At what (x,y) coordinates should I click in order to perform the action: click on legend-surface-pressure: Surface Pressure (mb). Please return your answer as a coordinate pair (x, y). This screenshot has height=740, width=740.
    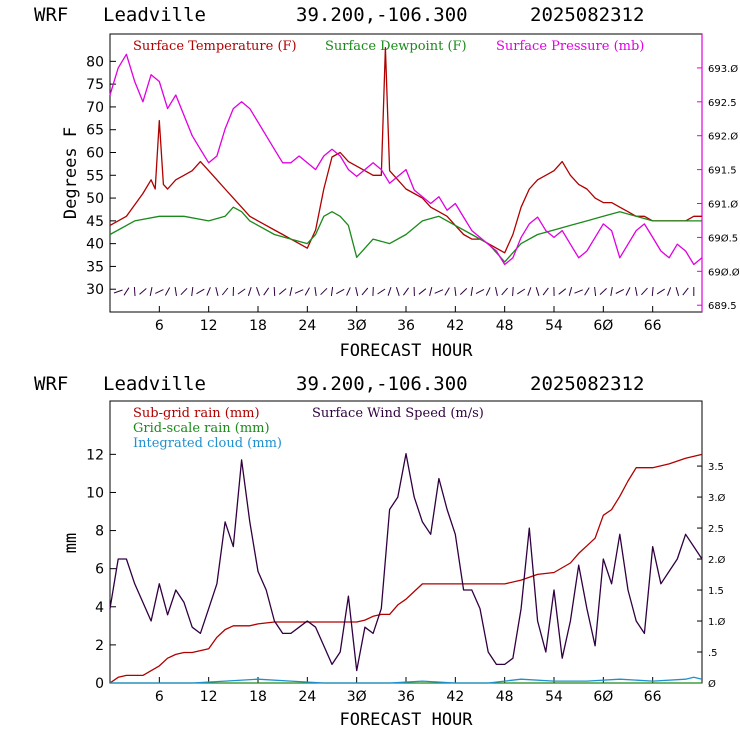
    Looking at the image, I should click on (570, 46).